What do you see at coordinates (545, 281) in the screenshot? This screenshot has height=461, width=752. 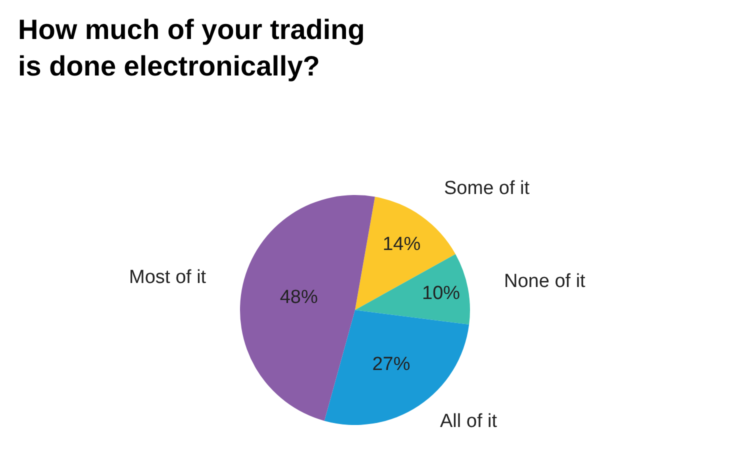 I see `slice-label: None of it` at bounding box center [545, 281].